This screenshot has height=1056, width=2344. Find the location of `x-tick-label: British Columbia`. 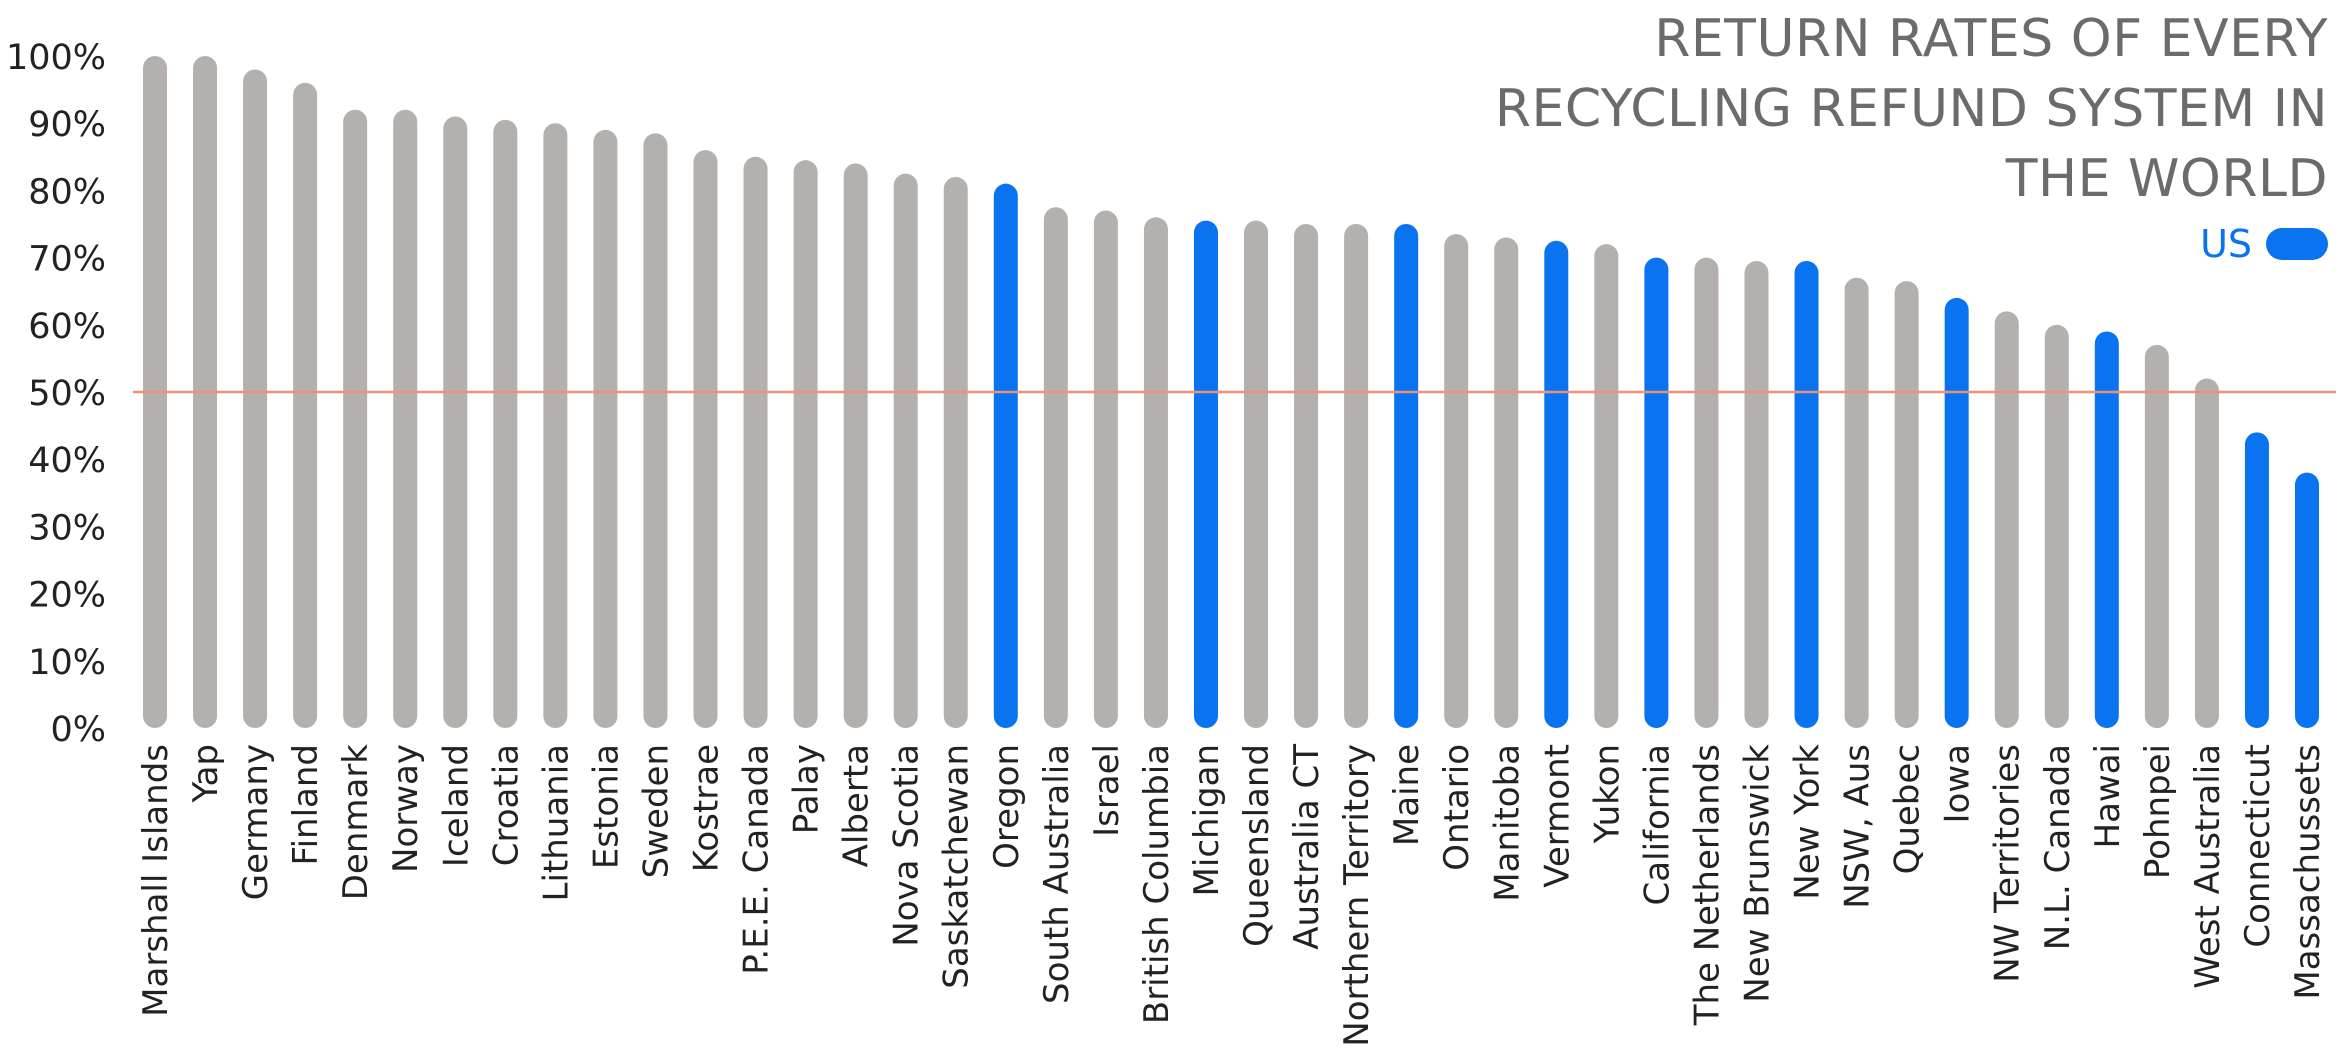

x-tick-label: British Columbia is located at coordinates (1157, 884).